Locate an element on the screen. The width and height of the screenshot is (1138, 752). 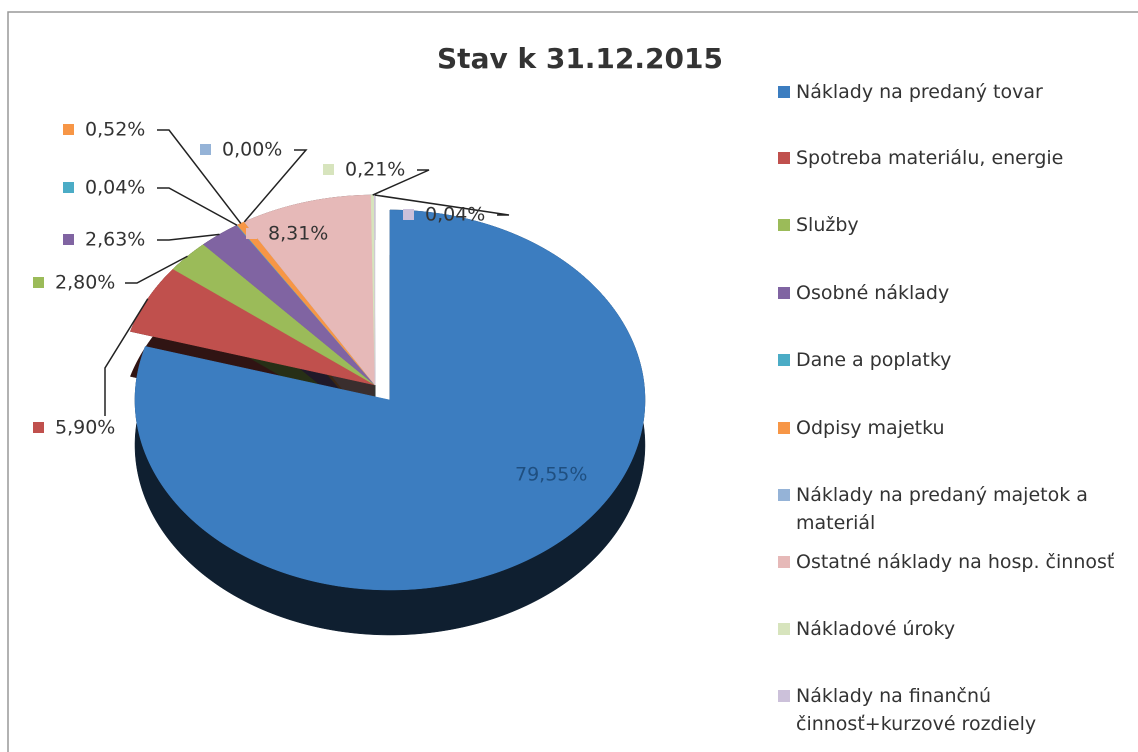
legend-label: Spotreba materiálu, energie is located at coordinates (930, 158).